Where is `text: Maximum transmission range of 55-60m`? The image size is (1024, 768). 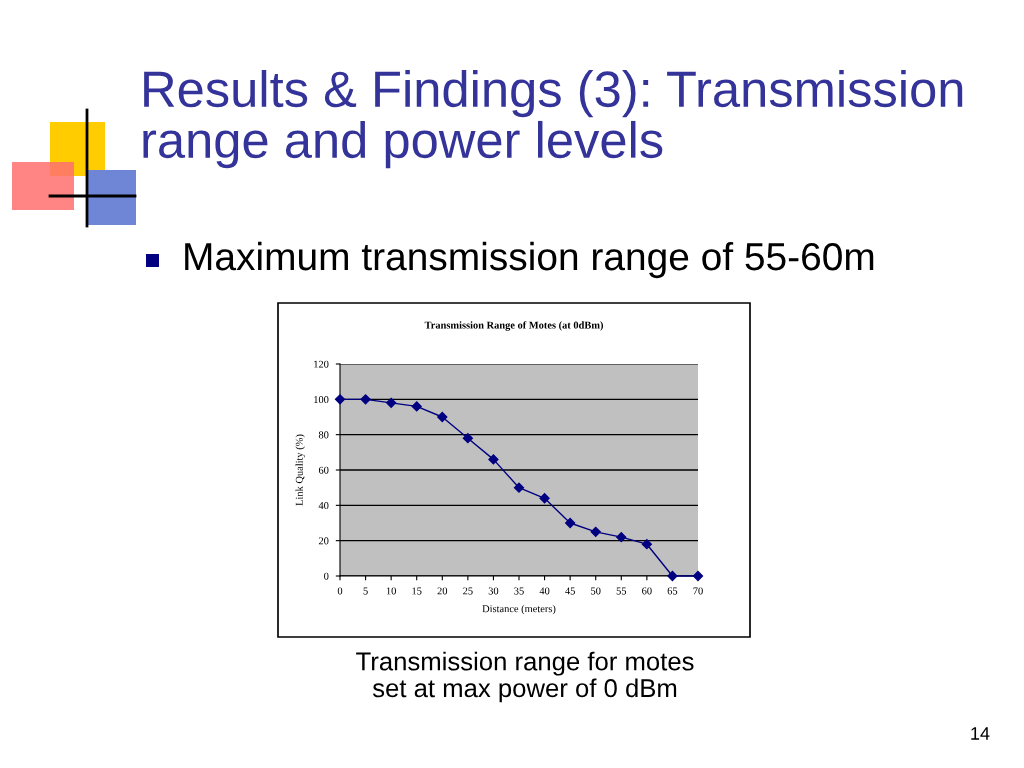 text: Maximum transmission range of 55-60m is located at coordinates (529, 260).